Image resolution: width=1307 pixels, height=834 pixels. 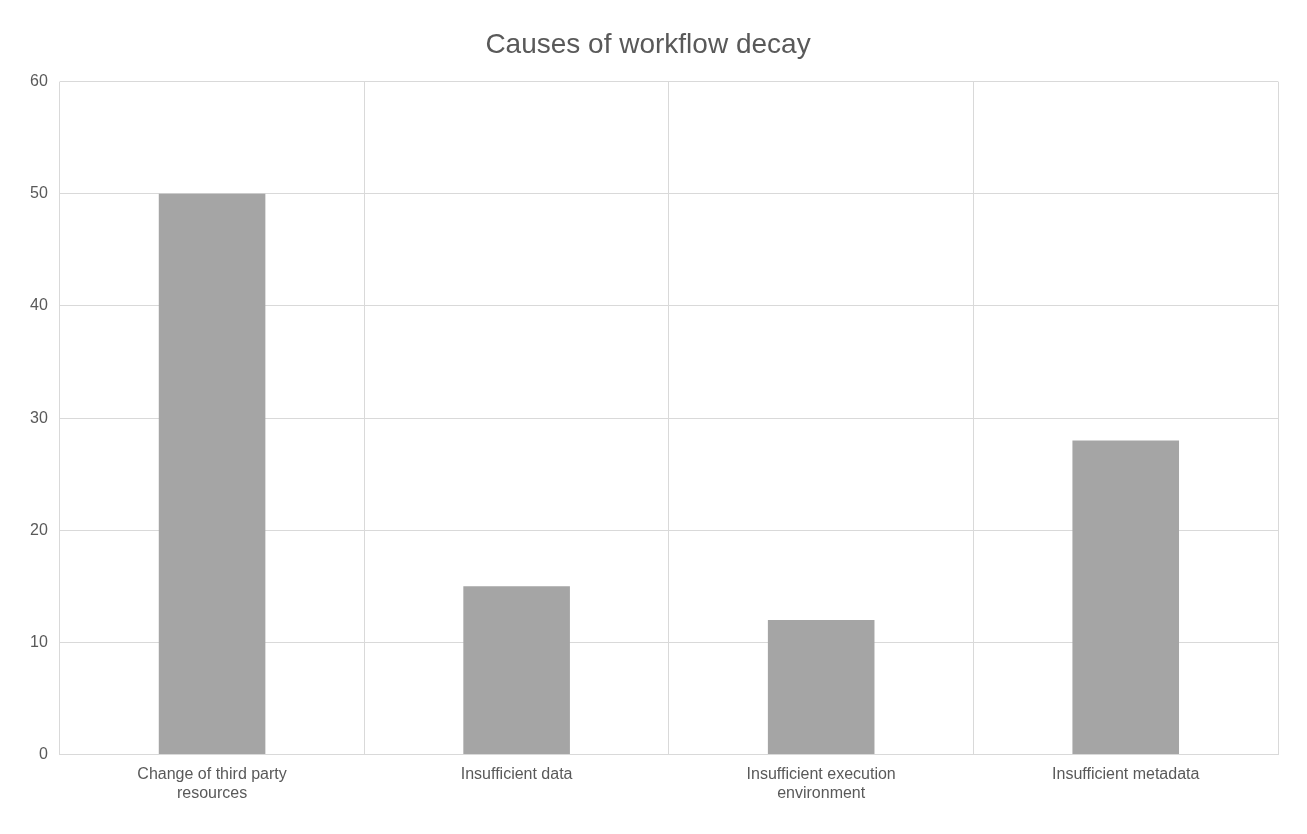 I want to click on y-tick-label: 20, so click(x=39, y=529).